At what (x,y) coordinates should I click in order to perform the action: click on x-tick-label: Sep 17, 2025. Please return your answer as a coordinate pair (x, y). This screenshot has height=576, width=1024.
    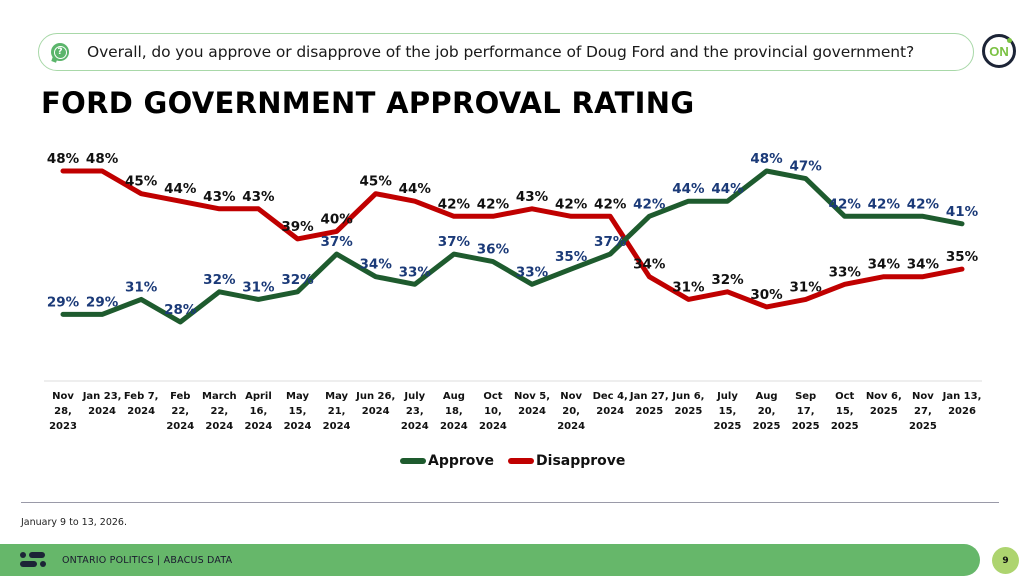
    Looking at the image, I should click on (806, 411).